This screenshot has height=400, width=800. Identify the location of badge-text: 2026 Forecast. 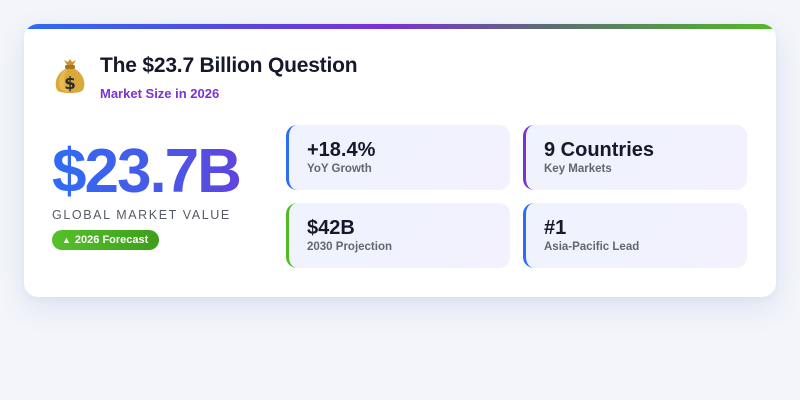
(111, 240).